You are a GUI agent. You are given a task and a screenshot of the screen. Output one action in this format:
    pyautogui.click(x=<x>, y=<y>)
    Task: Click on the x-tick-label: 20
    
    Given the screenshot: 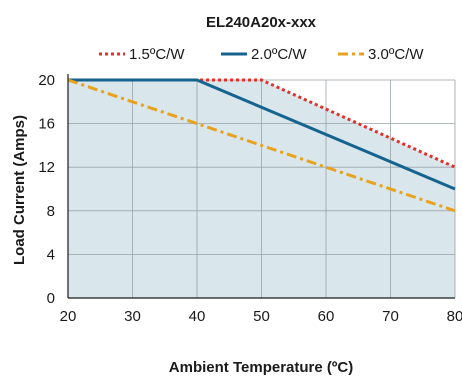 What is the action you would take?
    pyautogui.click(x=68, y=316)
    